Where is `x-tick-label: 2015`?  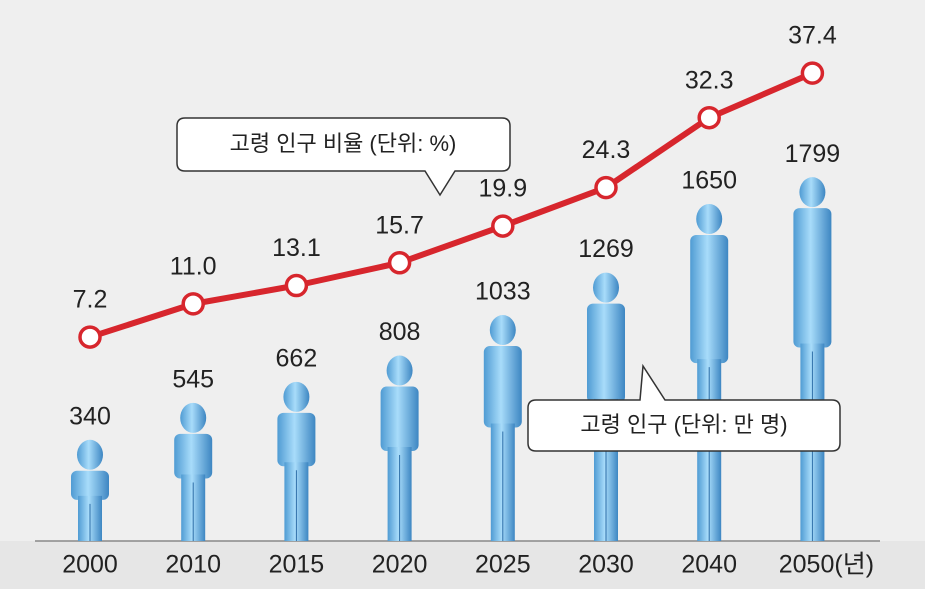 x-tick-label: 2015 is located at coordinates (297, 565).